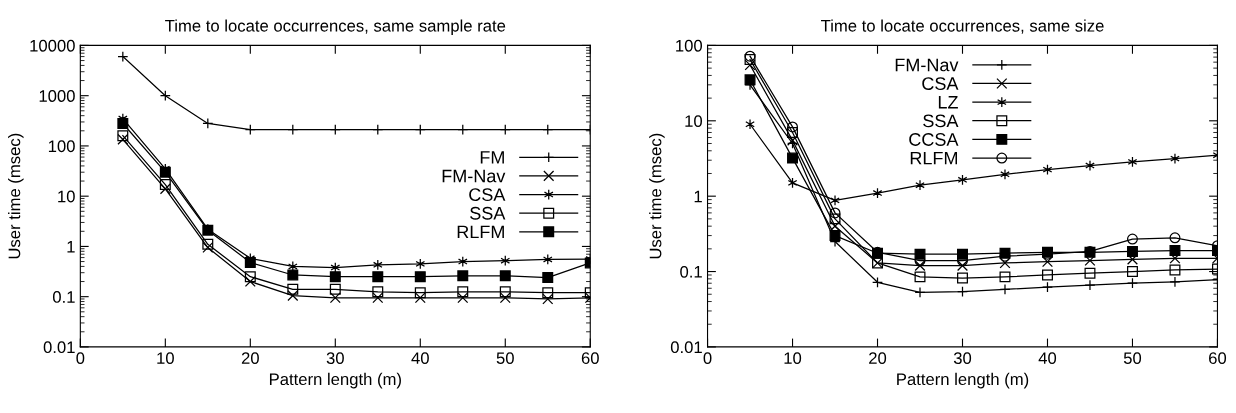 Image resolution: width=1236 pixels, height=413 pixels. What do you see at coordinates (57, 96) in the screenshot?
I see `y-tick-label: 1000` at bounding box center [57, 96].